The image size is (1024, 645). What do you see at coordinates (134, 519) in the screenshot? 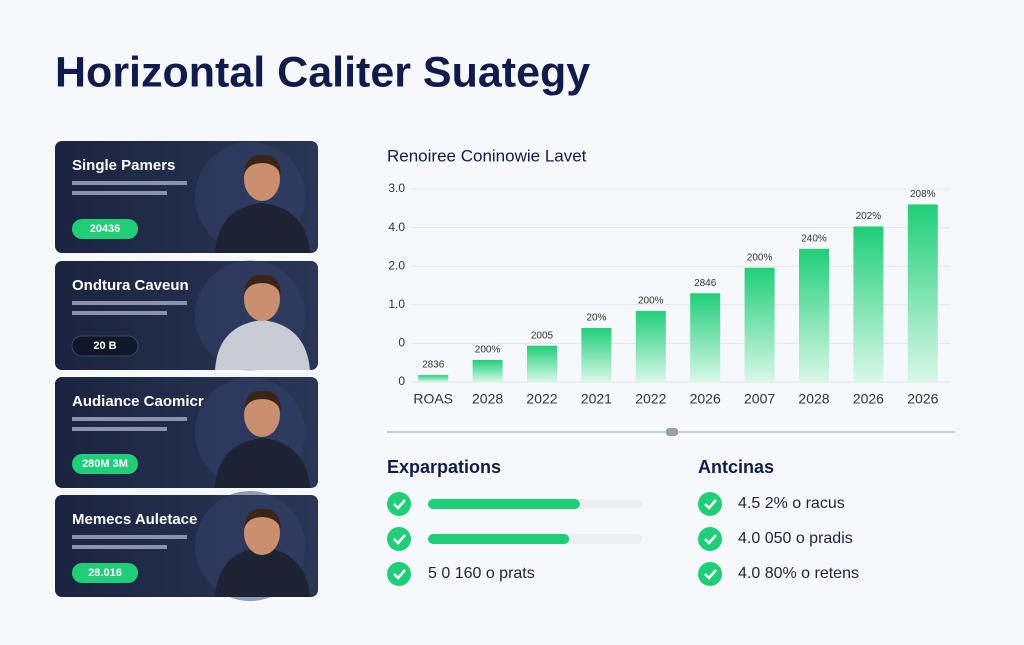
I see `card-title: Memecs Auletace` at bounding box center [134, 519].